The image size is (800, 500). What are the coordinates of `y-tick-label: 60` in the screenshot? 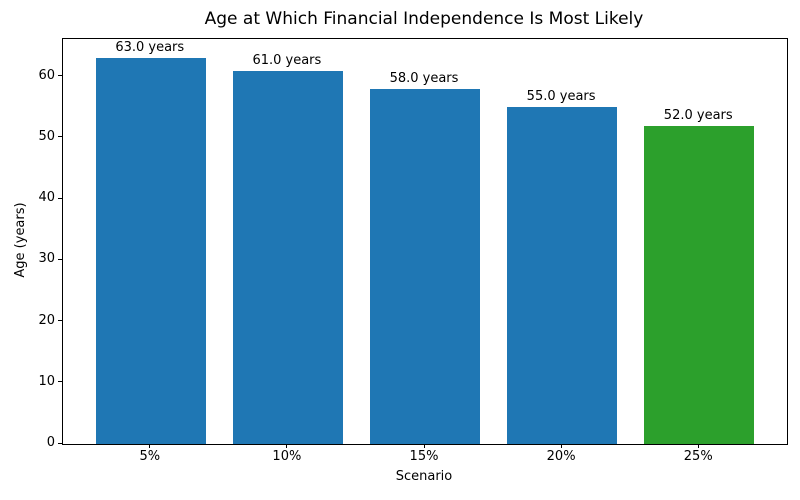 It's located at (46, 75).